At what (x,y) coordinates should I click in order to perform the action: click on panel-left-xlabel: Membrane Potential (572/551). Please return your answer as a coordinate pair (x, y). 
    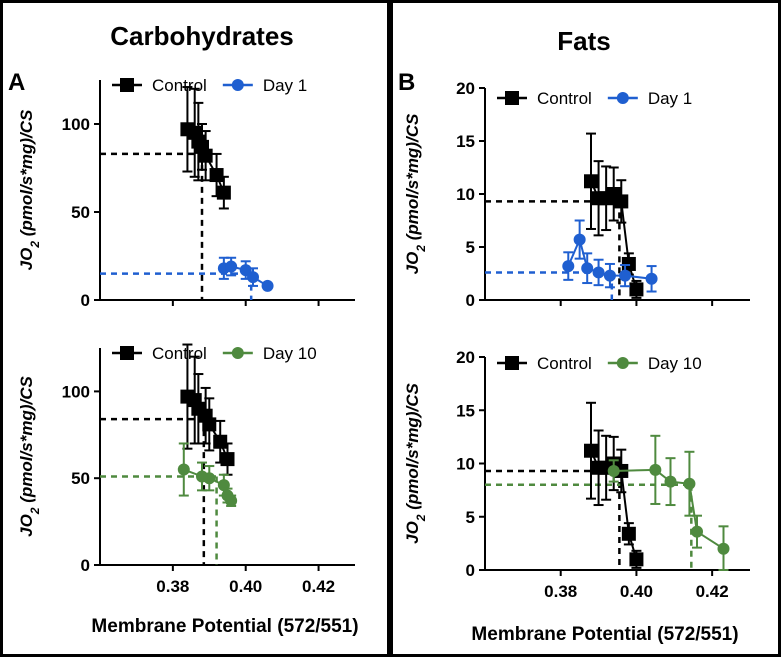
    Looking at the image, I should click on (224, 626).